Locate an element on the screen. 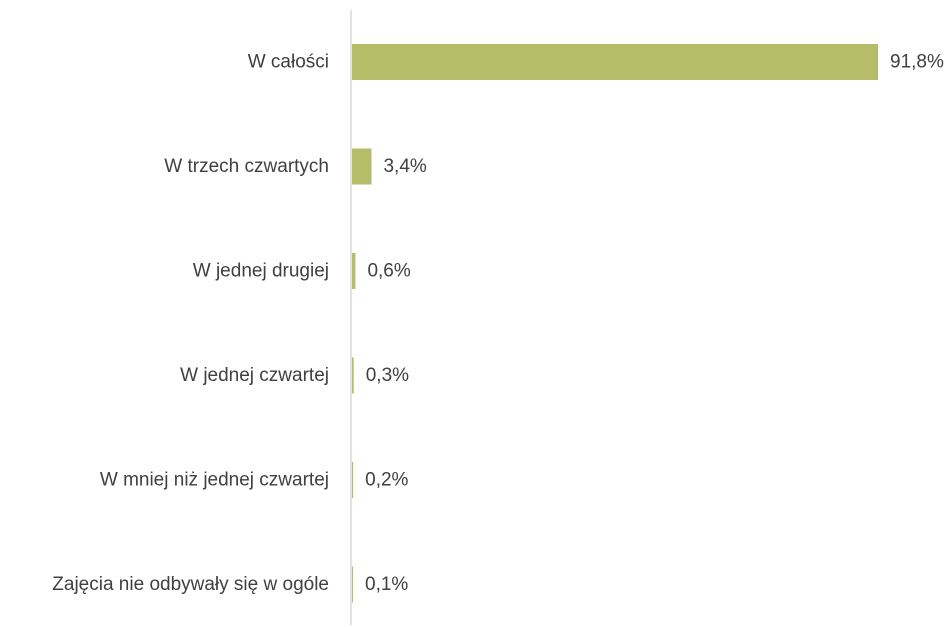 This screenshot has width=949, height=627. value-label: 0,3% is located at coordinates (387, 375).